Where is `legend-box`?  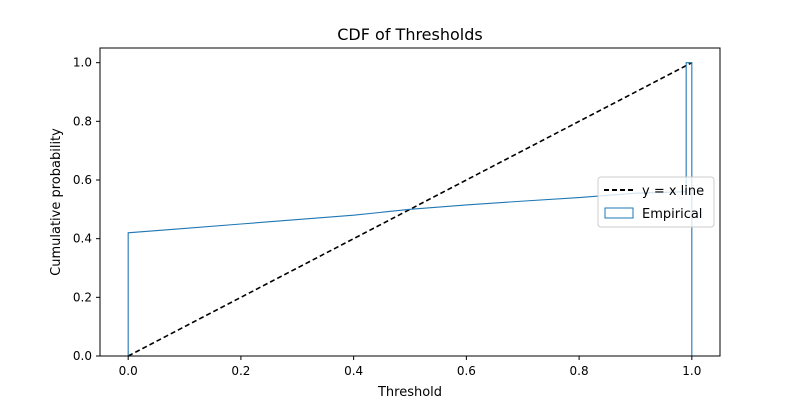 legend-box is located at coordinates (656, 202).